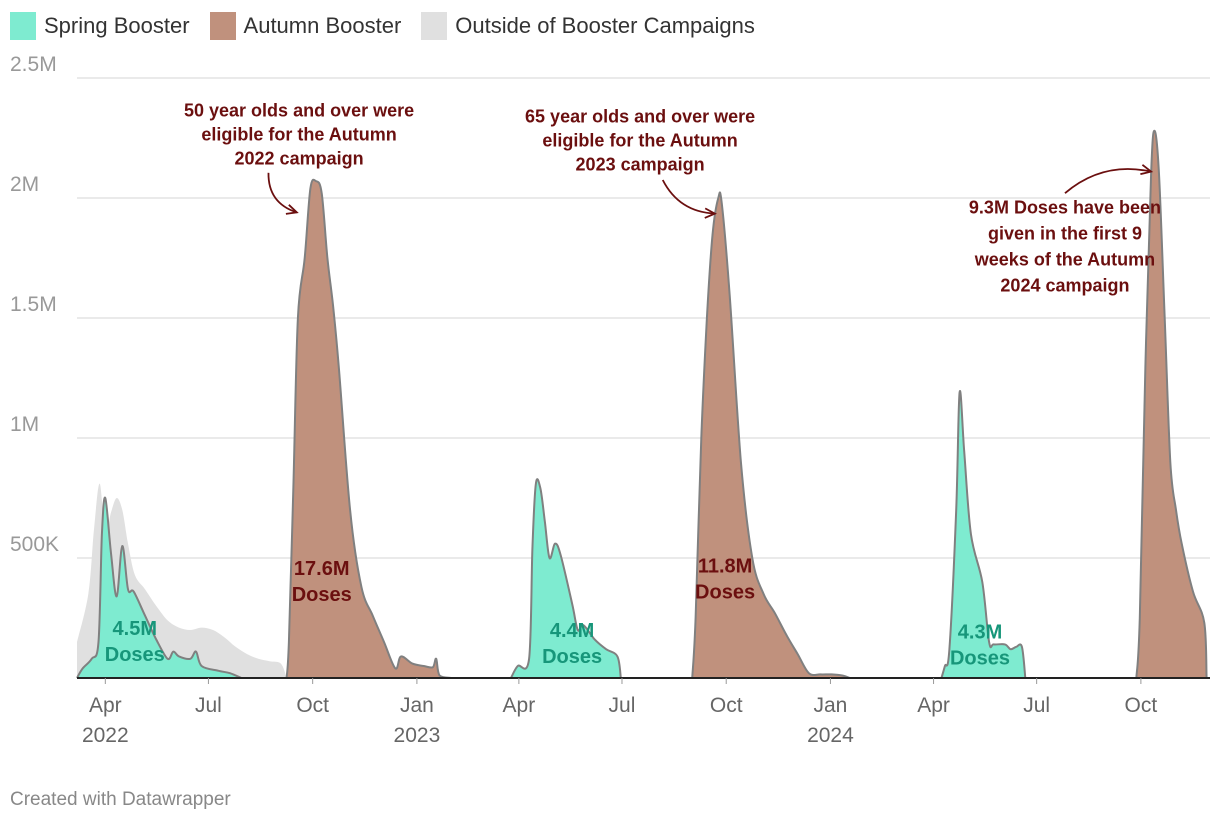  I want to click on area-autumn-booster-2023, so click(771, 435).